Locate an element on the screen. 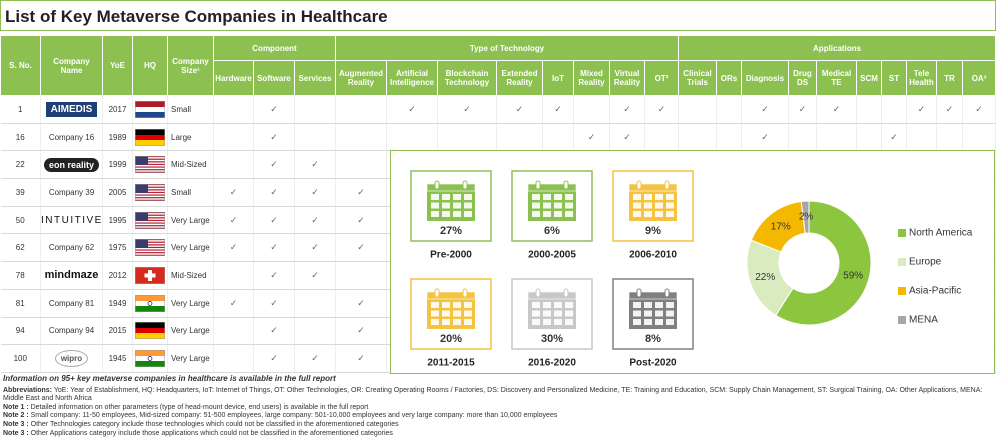 The height and width of the screenshot is (447, 1000). calendar-header is located at coordinates (653, 187).